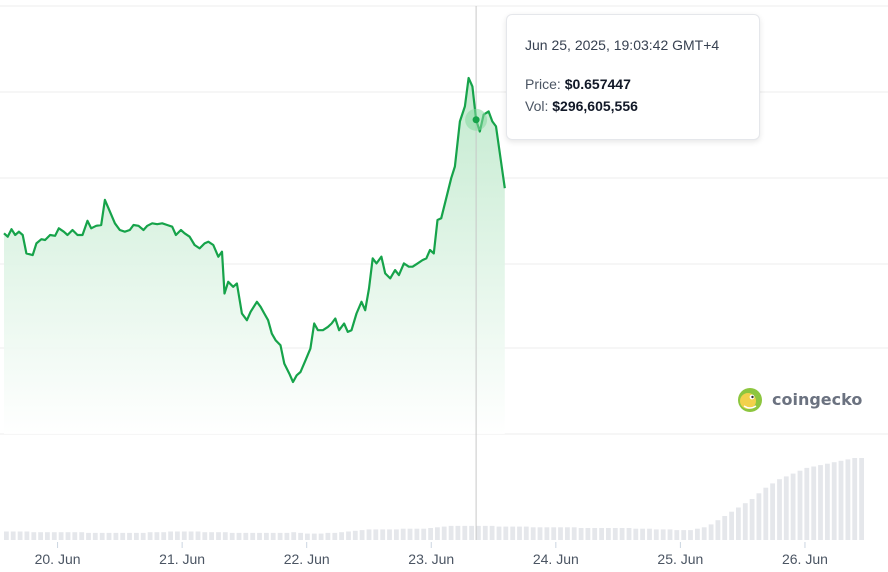 The height and width of the screenshot is (572, 888). I want to click on hover-marker, so click(476, 120).